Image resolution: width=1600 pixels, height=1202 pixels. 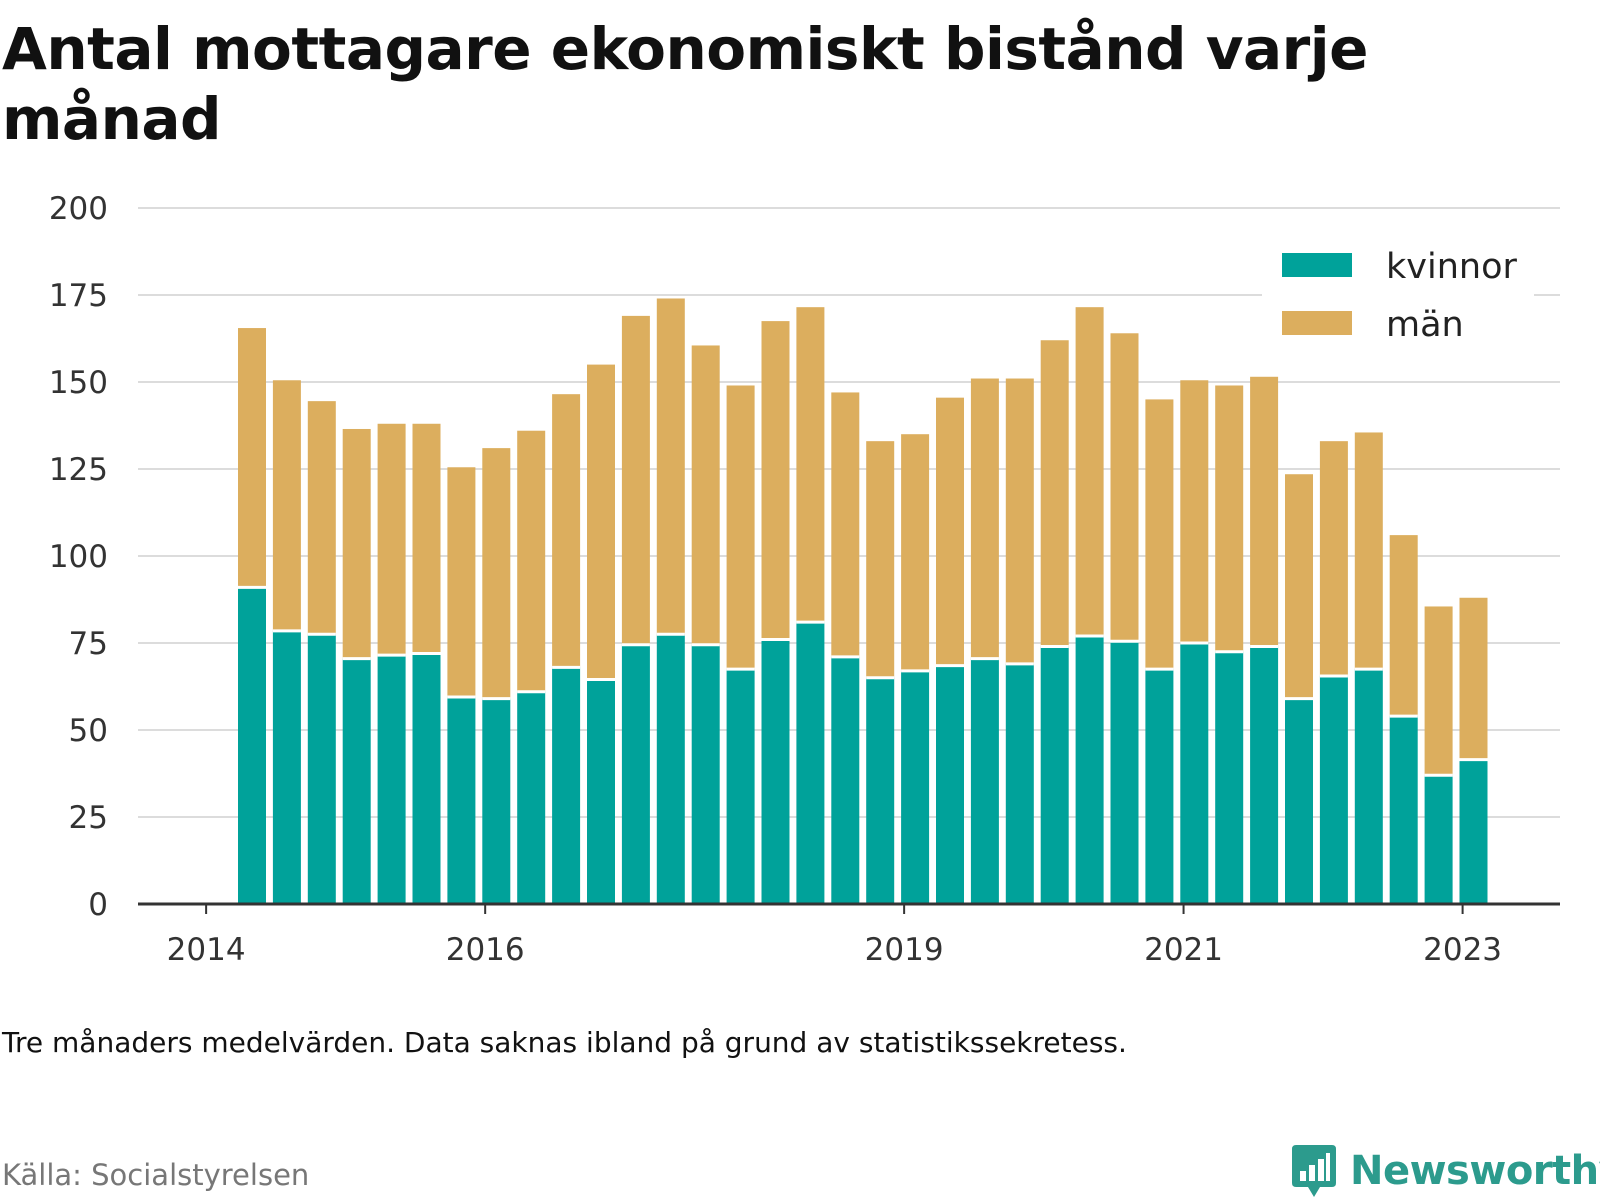 What do you see at coordinates (1317, 265) in the screenshot?
I see `legend-swatch-kvinnor` at bounding box center [1317, 265].